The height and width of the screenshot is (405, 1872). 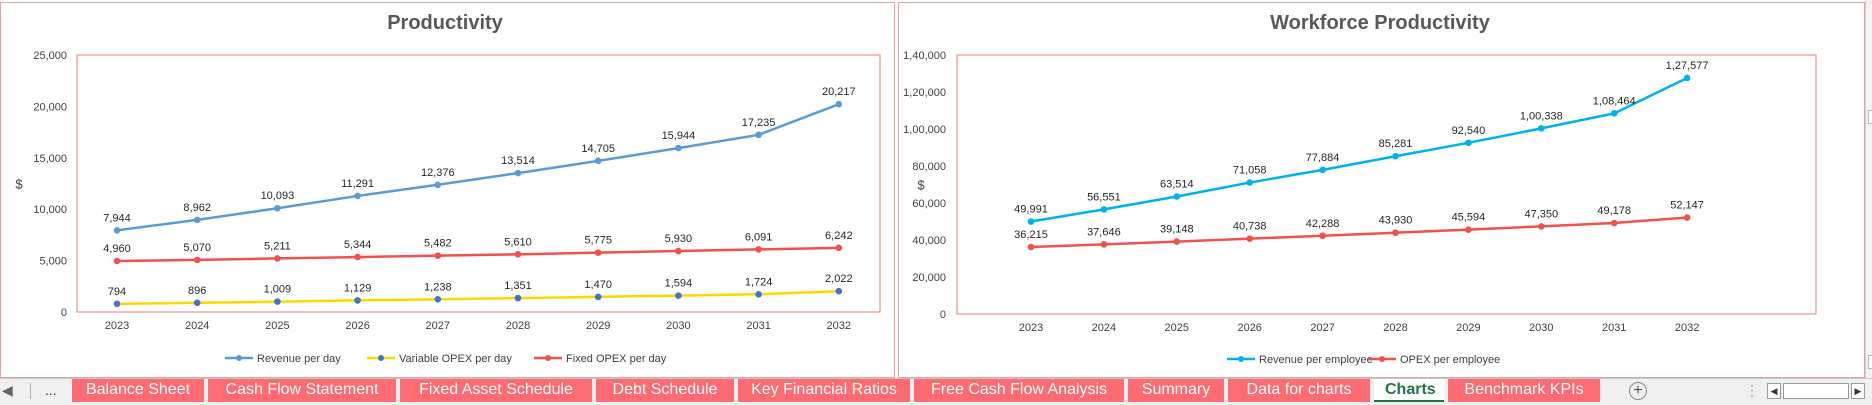 What do you see at coordinates (759, 282) in the screenshot?
I see `data-label: 1,724` at bounding box center [759, 282].